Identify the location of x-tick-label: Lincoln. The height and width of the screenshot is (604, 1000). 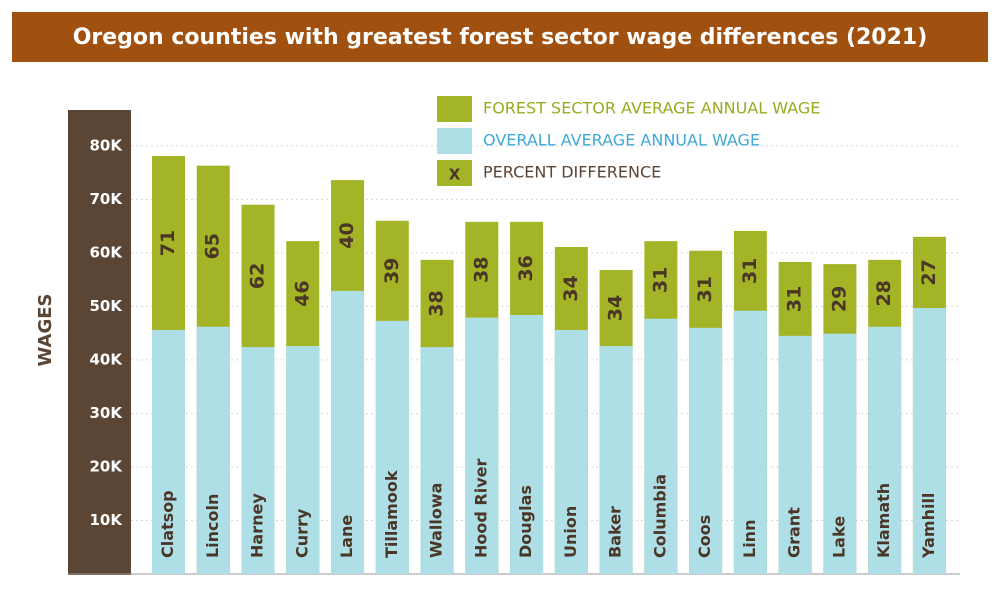
(212, 526).